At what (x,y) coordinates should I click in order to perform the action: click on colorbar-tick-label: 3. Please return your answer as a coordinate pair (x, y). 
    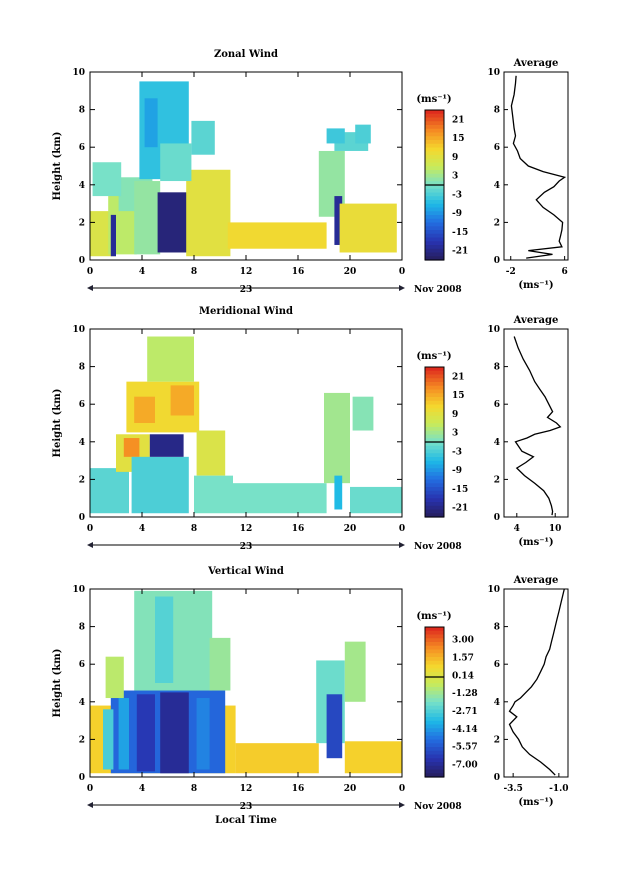
    Looking at the image, I should click on (455, 434).